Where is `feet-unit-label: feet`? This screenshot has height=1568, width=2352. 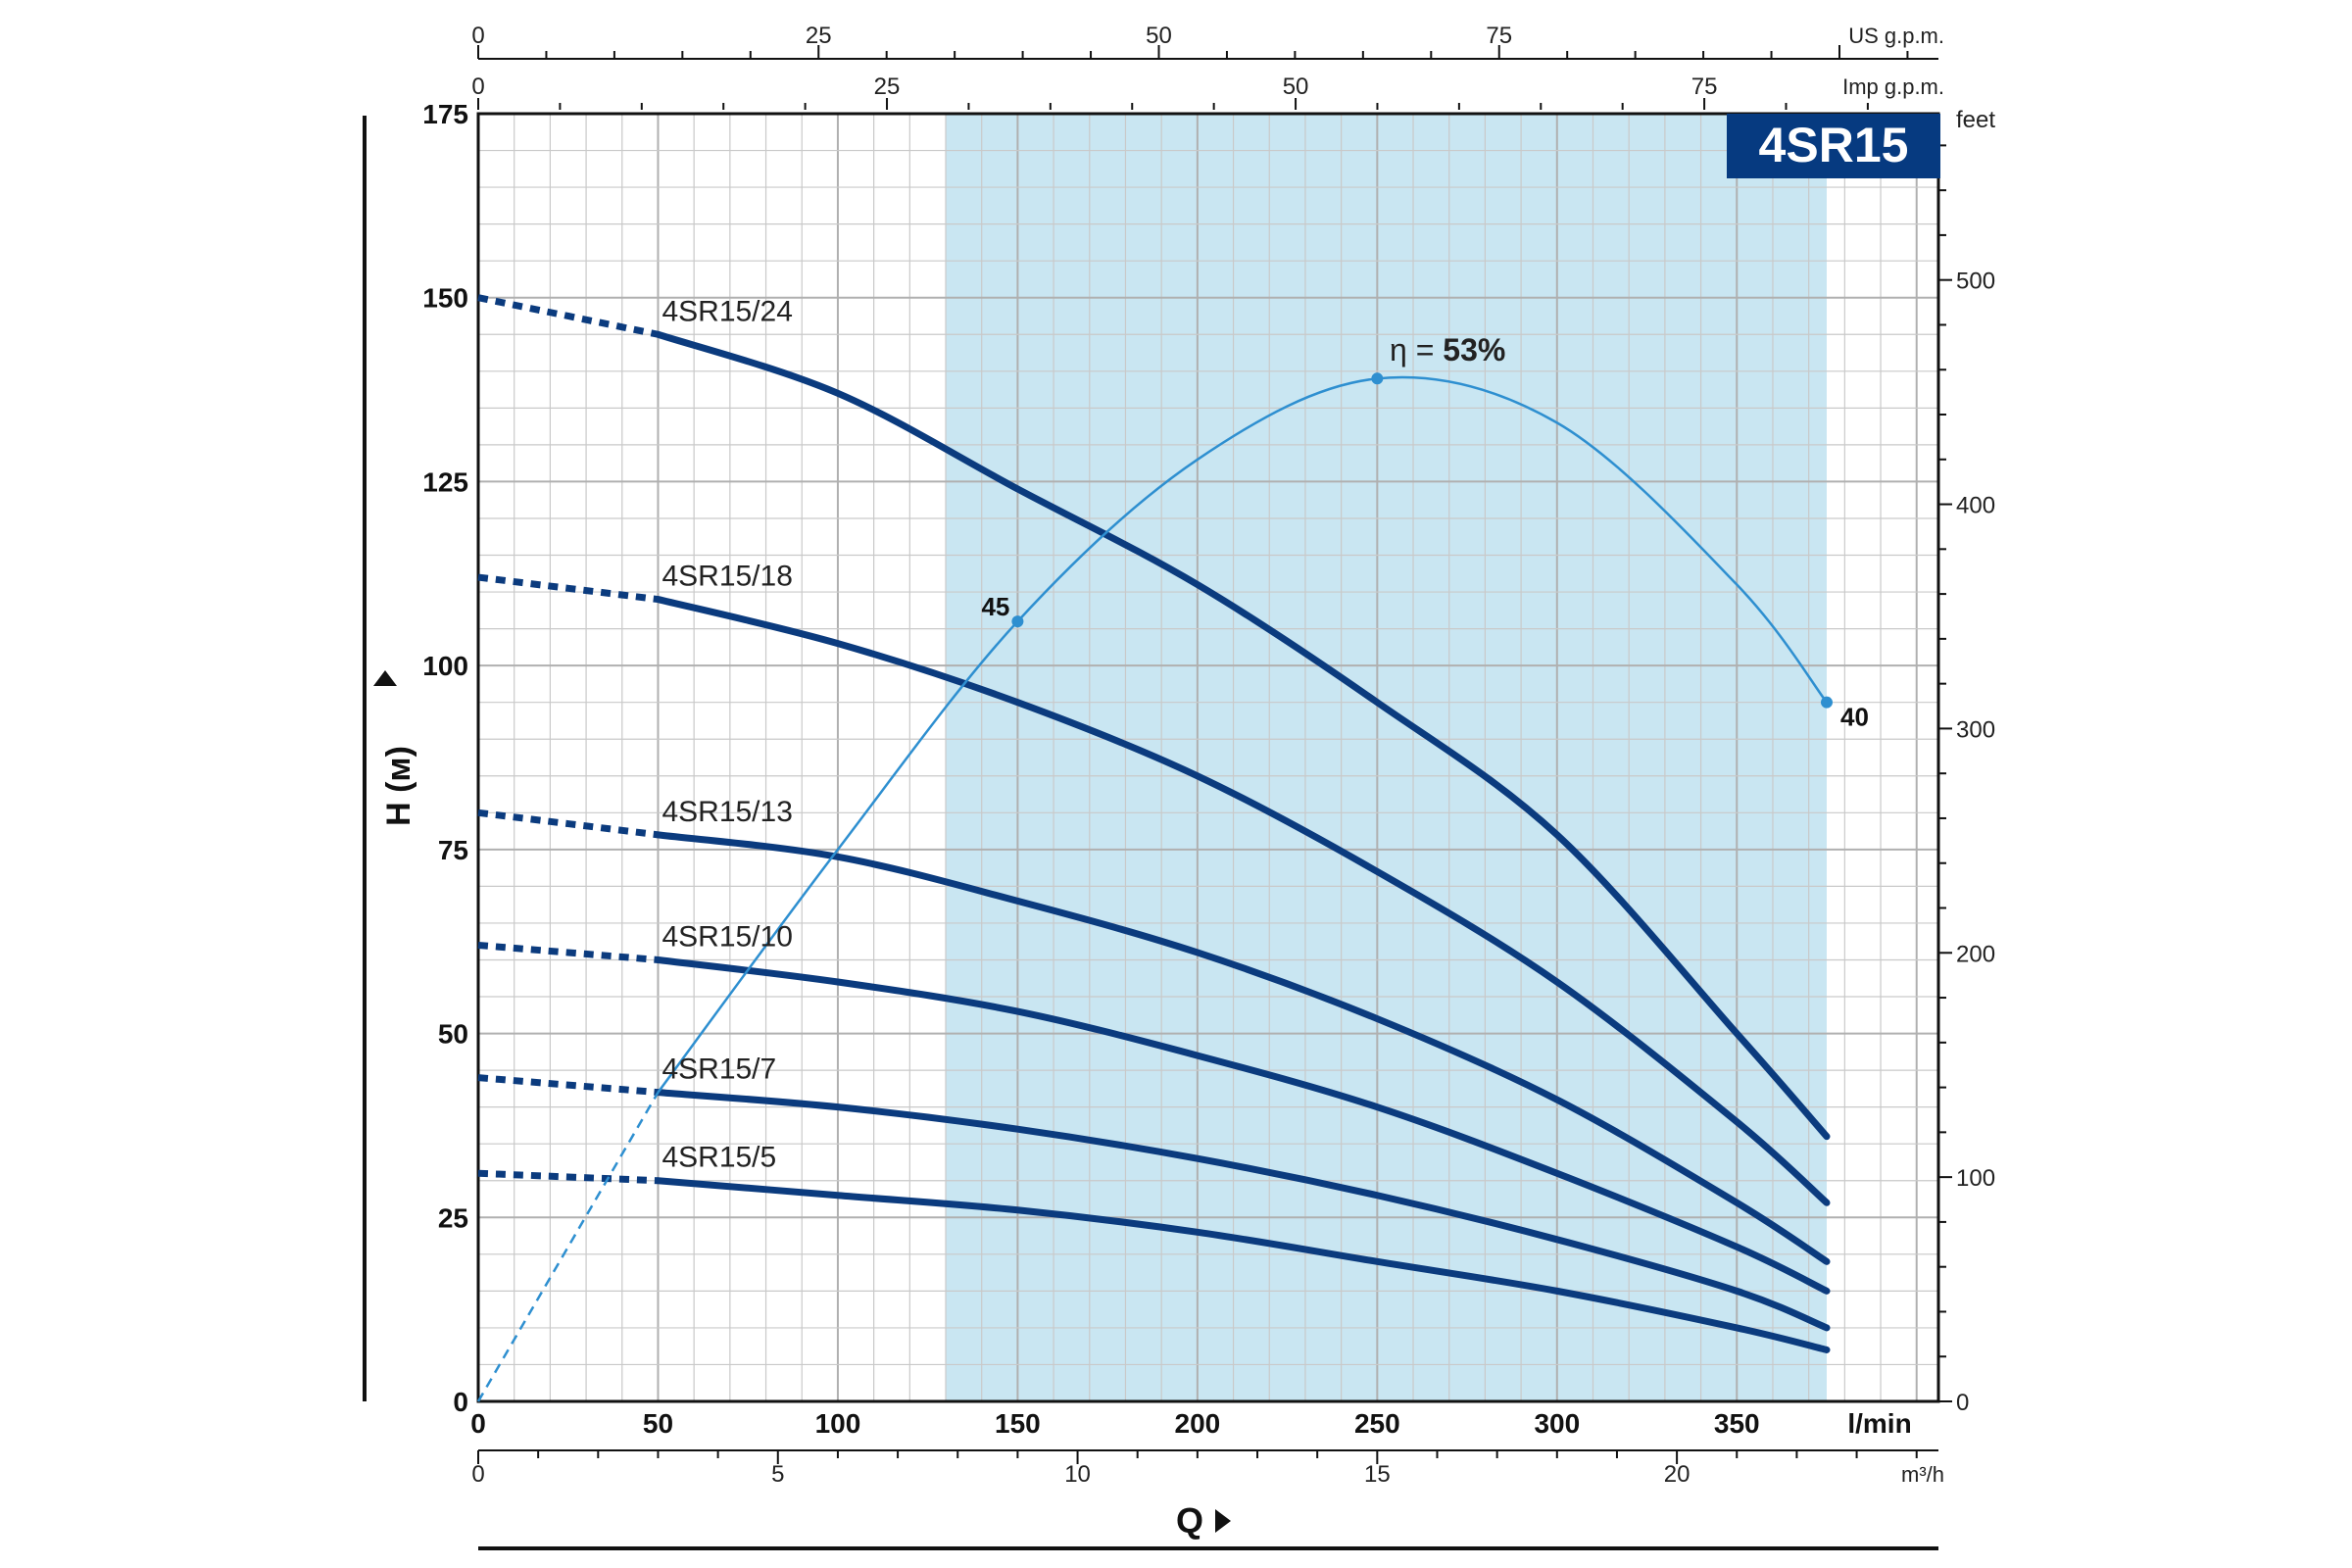
feet-unit-label: feet is located at coordinates (1975, 120).